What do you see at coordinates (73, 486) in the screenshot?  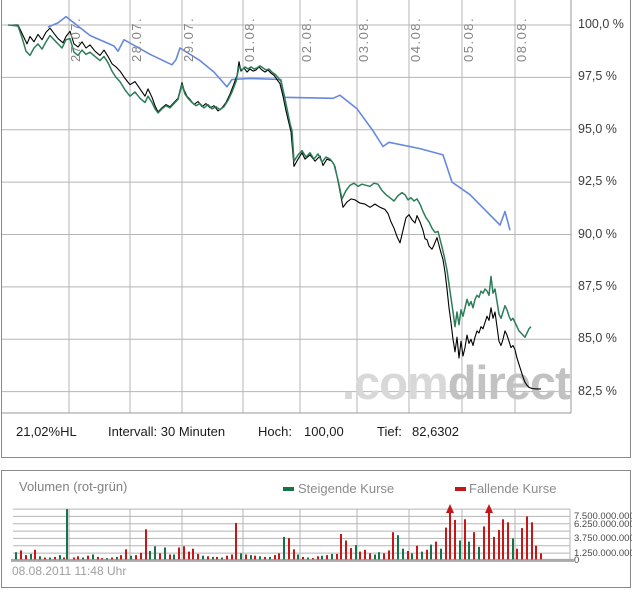 I see `volume-title: Volumen (rot-grün)` at bounding box center [73, 486].